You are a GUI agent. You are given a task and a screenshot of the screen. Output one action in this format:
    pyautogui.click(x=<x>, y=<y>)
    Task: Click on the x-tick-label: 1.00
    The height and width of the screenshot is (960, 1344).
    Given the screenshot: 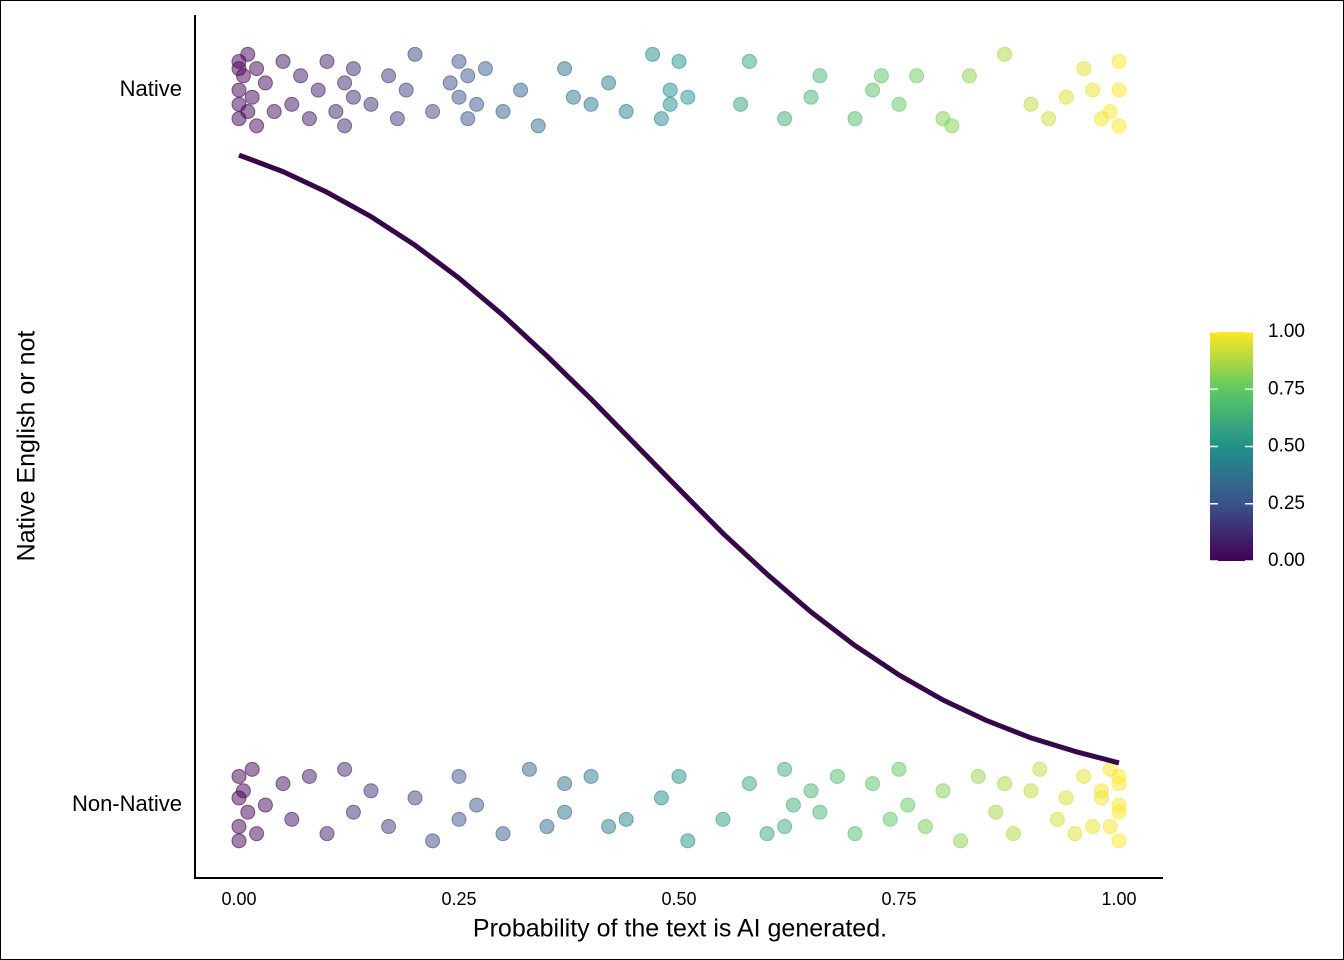 What is the action you would take?
    pyautogui.click(x=1118, y=899)
    